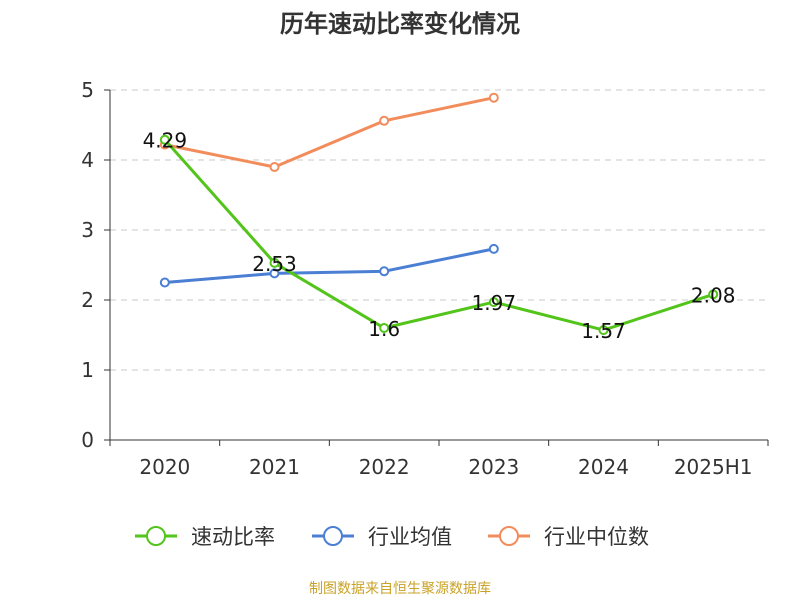 Image resolution: width=800 pixels, height=600 pixels. Describe the element at coordinates (596, 537) in the screenshot. I see `legend-label: 行业中位数` at that location.